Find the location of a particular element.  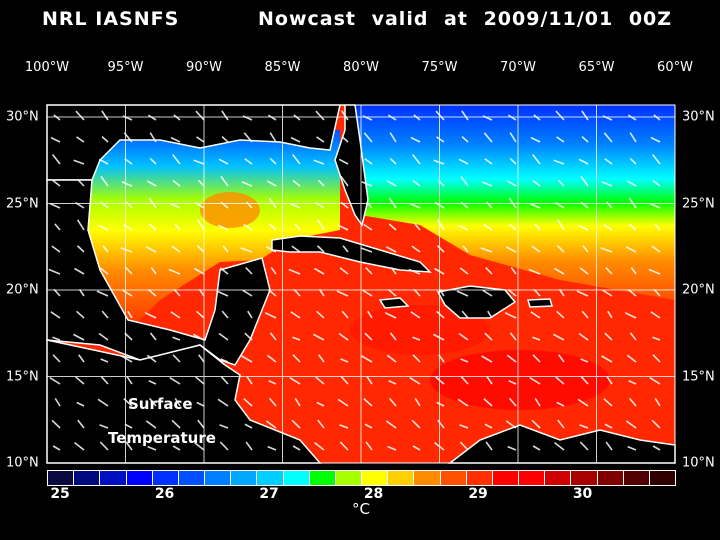

lat-label-right: 10°N is located at coordinates (698, 463).